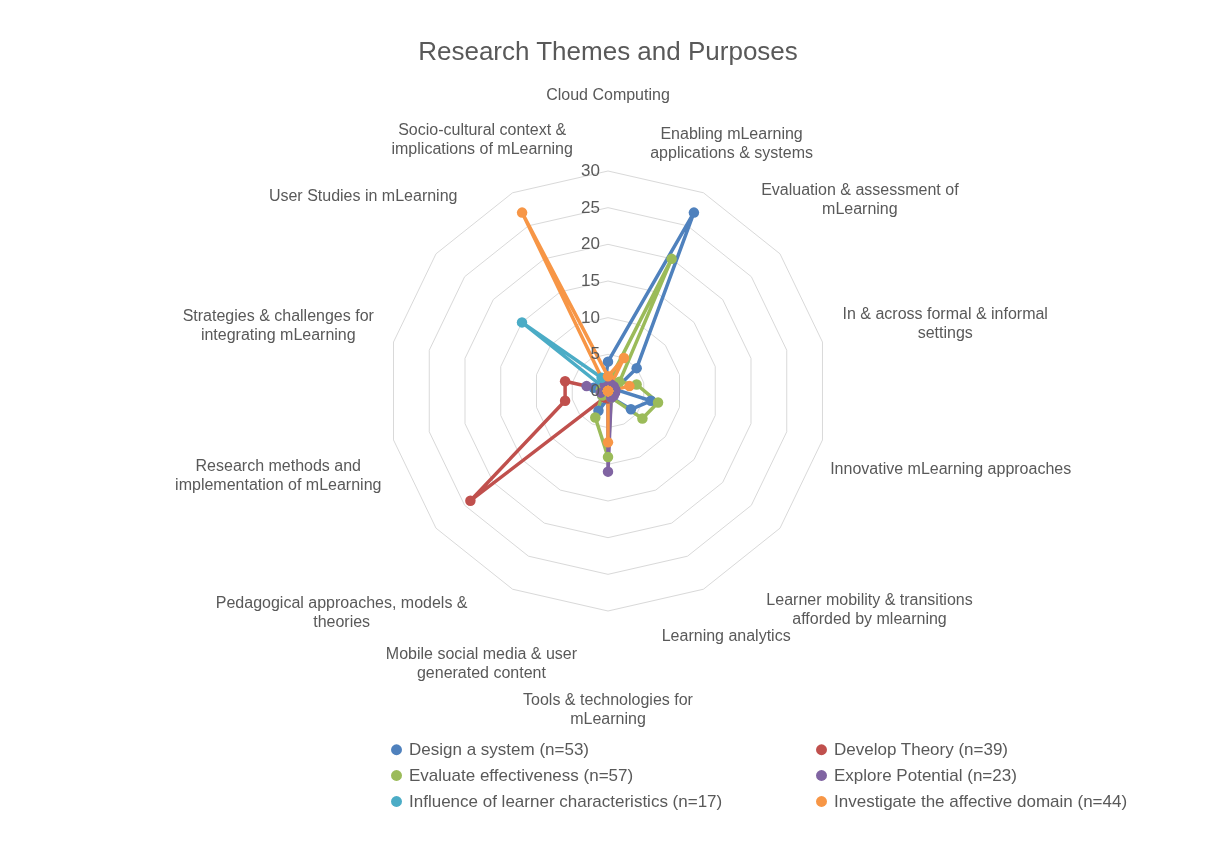 The image size is (1205, 865). What do you see at coordinates (341, 612) in the screenshot?
I see `spoke-label: Pedagogical approaches, models & theories` at bounding box center [341, 612].